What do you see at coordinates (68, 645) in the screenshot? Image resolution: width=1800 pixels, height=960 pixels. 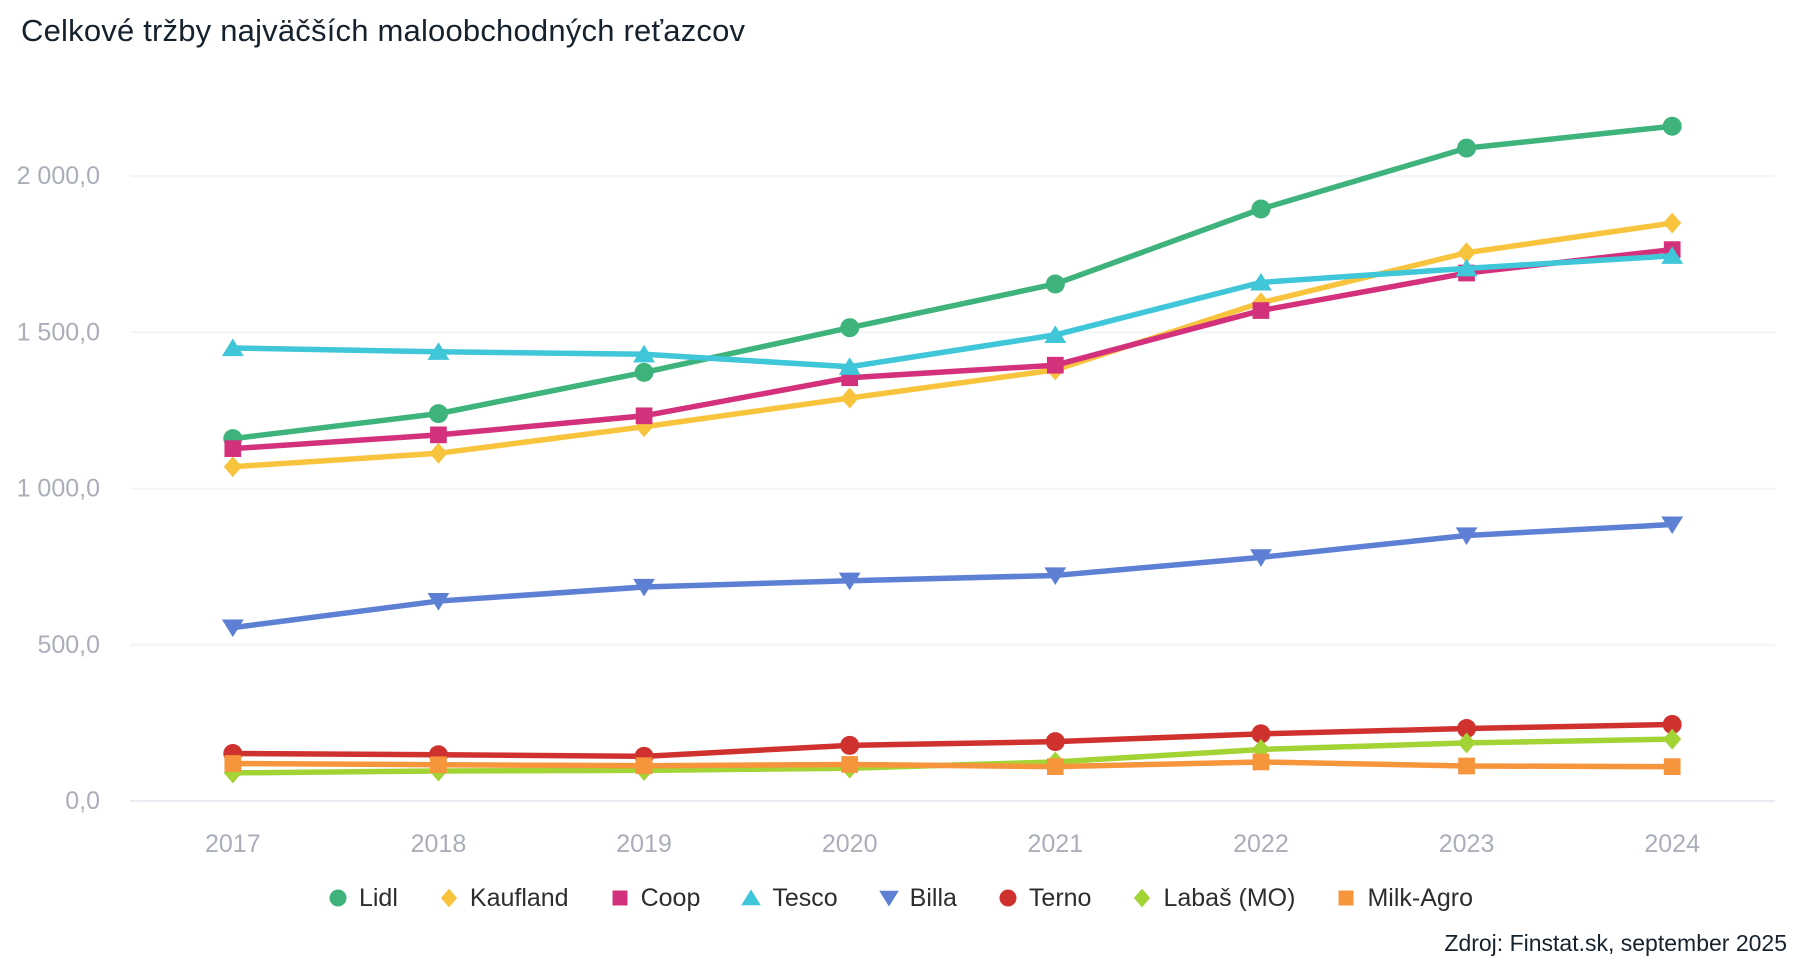 I see `y-axis-tick-label: 500,0` at bounding box center [68, 645].